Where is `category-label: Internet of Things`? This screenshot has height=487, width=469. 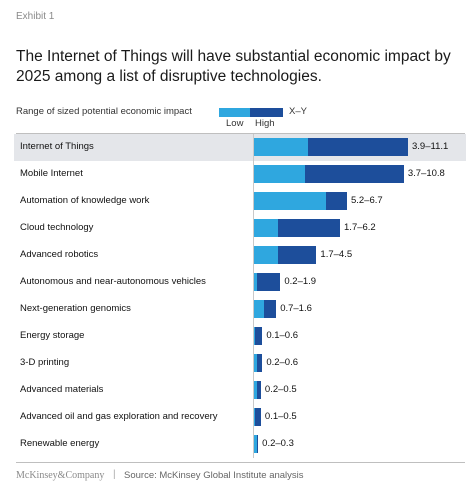 category-label: Internet of Things is located at coordinates (57, 146).